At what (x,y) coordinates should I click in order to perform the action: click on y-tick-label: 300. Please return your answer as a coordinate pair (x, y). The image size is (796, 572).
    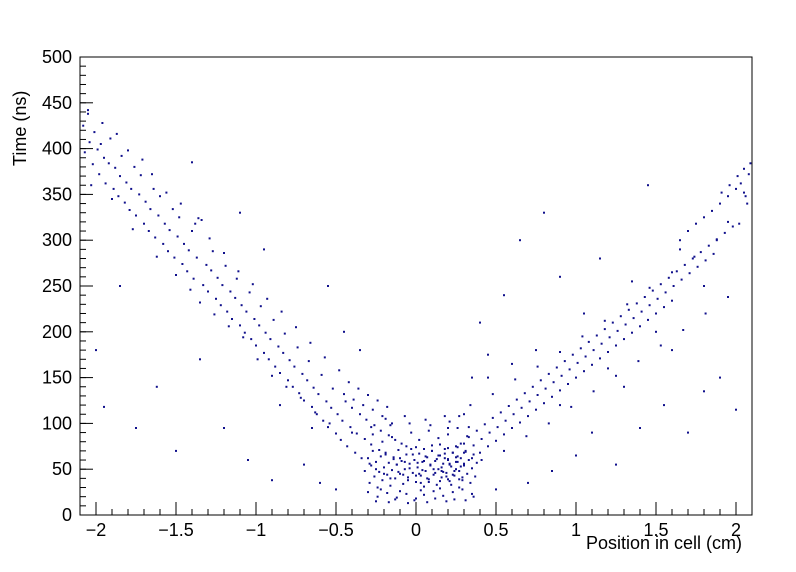
    Looking at the image, I should click on (57, 240).